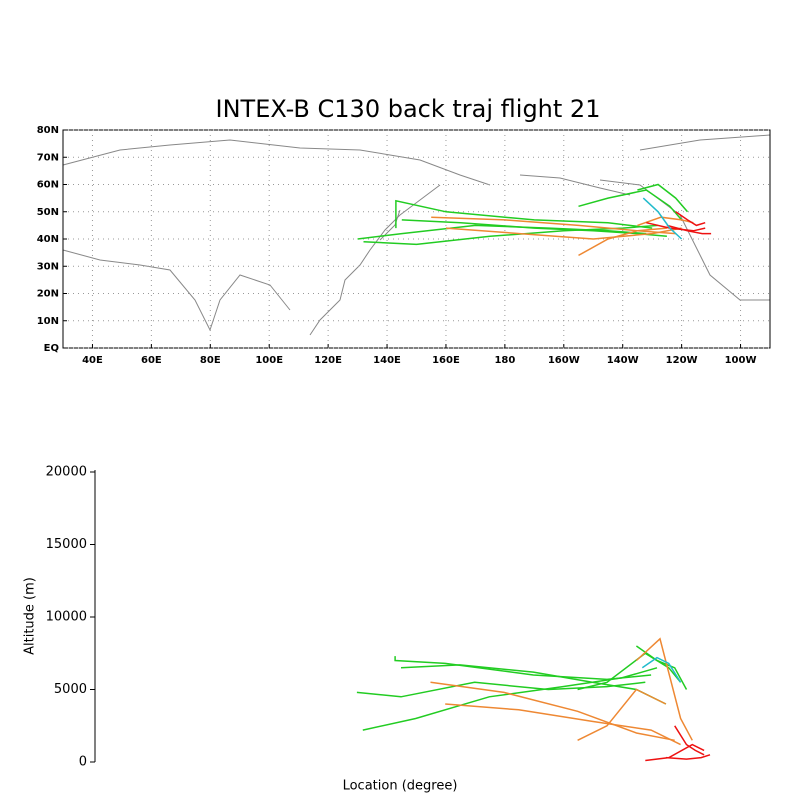 The height and width of the screenshot is (800, 800). Describe the element at coordinates (70, 689) in the screenshot. I see `y-tick-label: 5000` at that location.